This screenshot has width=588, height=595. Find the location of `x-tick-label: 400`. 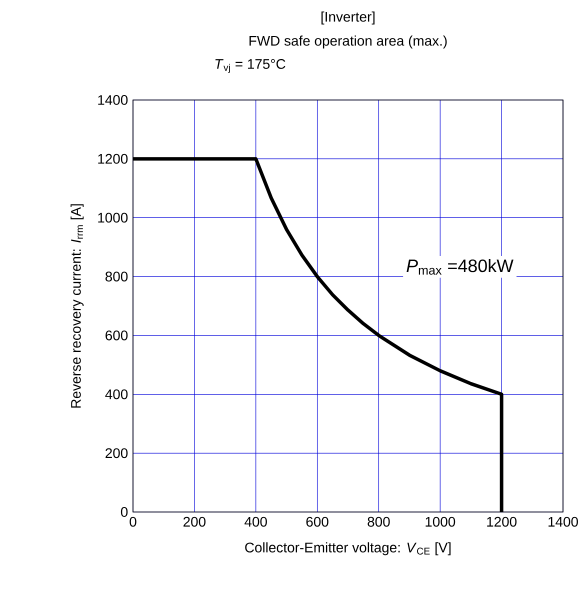

x-tick-label: 400 is located at coordinates (255, 521).